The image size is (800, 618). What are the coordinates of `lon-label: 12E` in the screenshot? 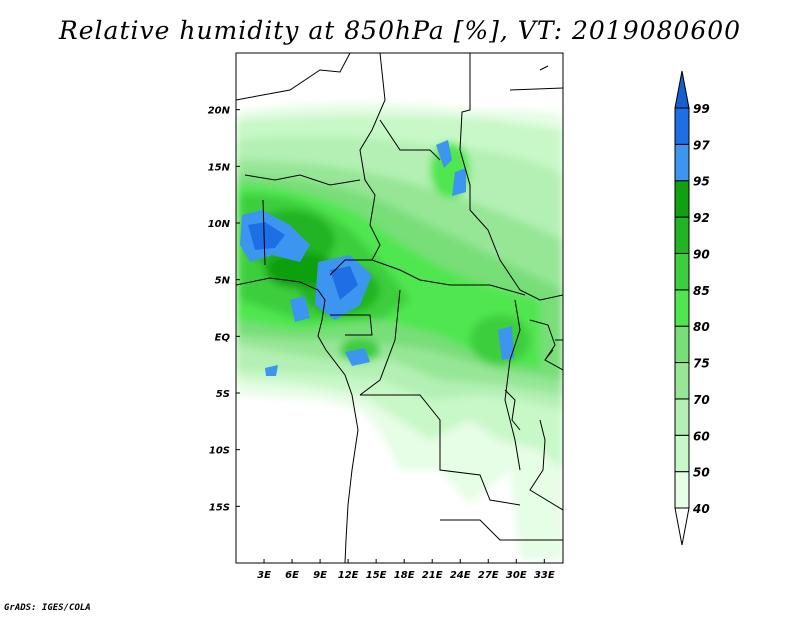 It's located at (348, 575).